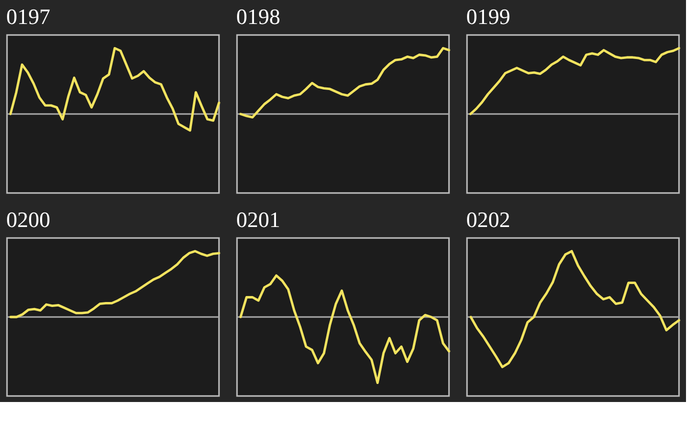 The height and width of the screenshot is (439, 700). Describe the element at coordinates (258, 219) in the screenshot. I see `chart-title: 0201` at that location.